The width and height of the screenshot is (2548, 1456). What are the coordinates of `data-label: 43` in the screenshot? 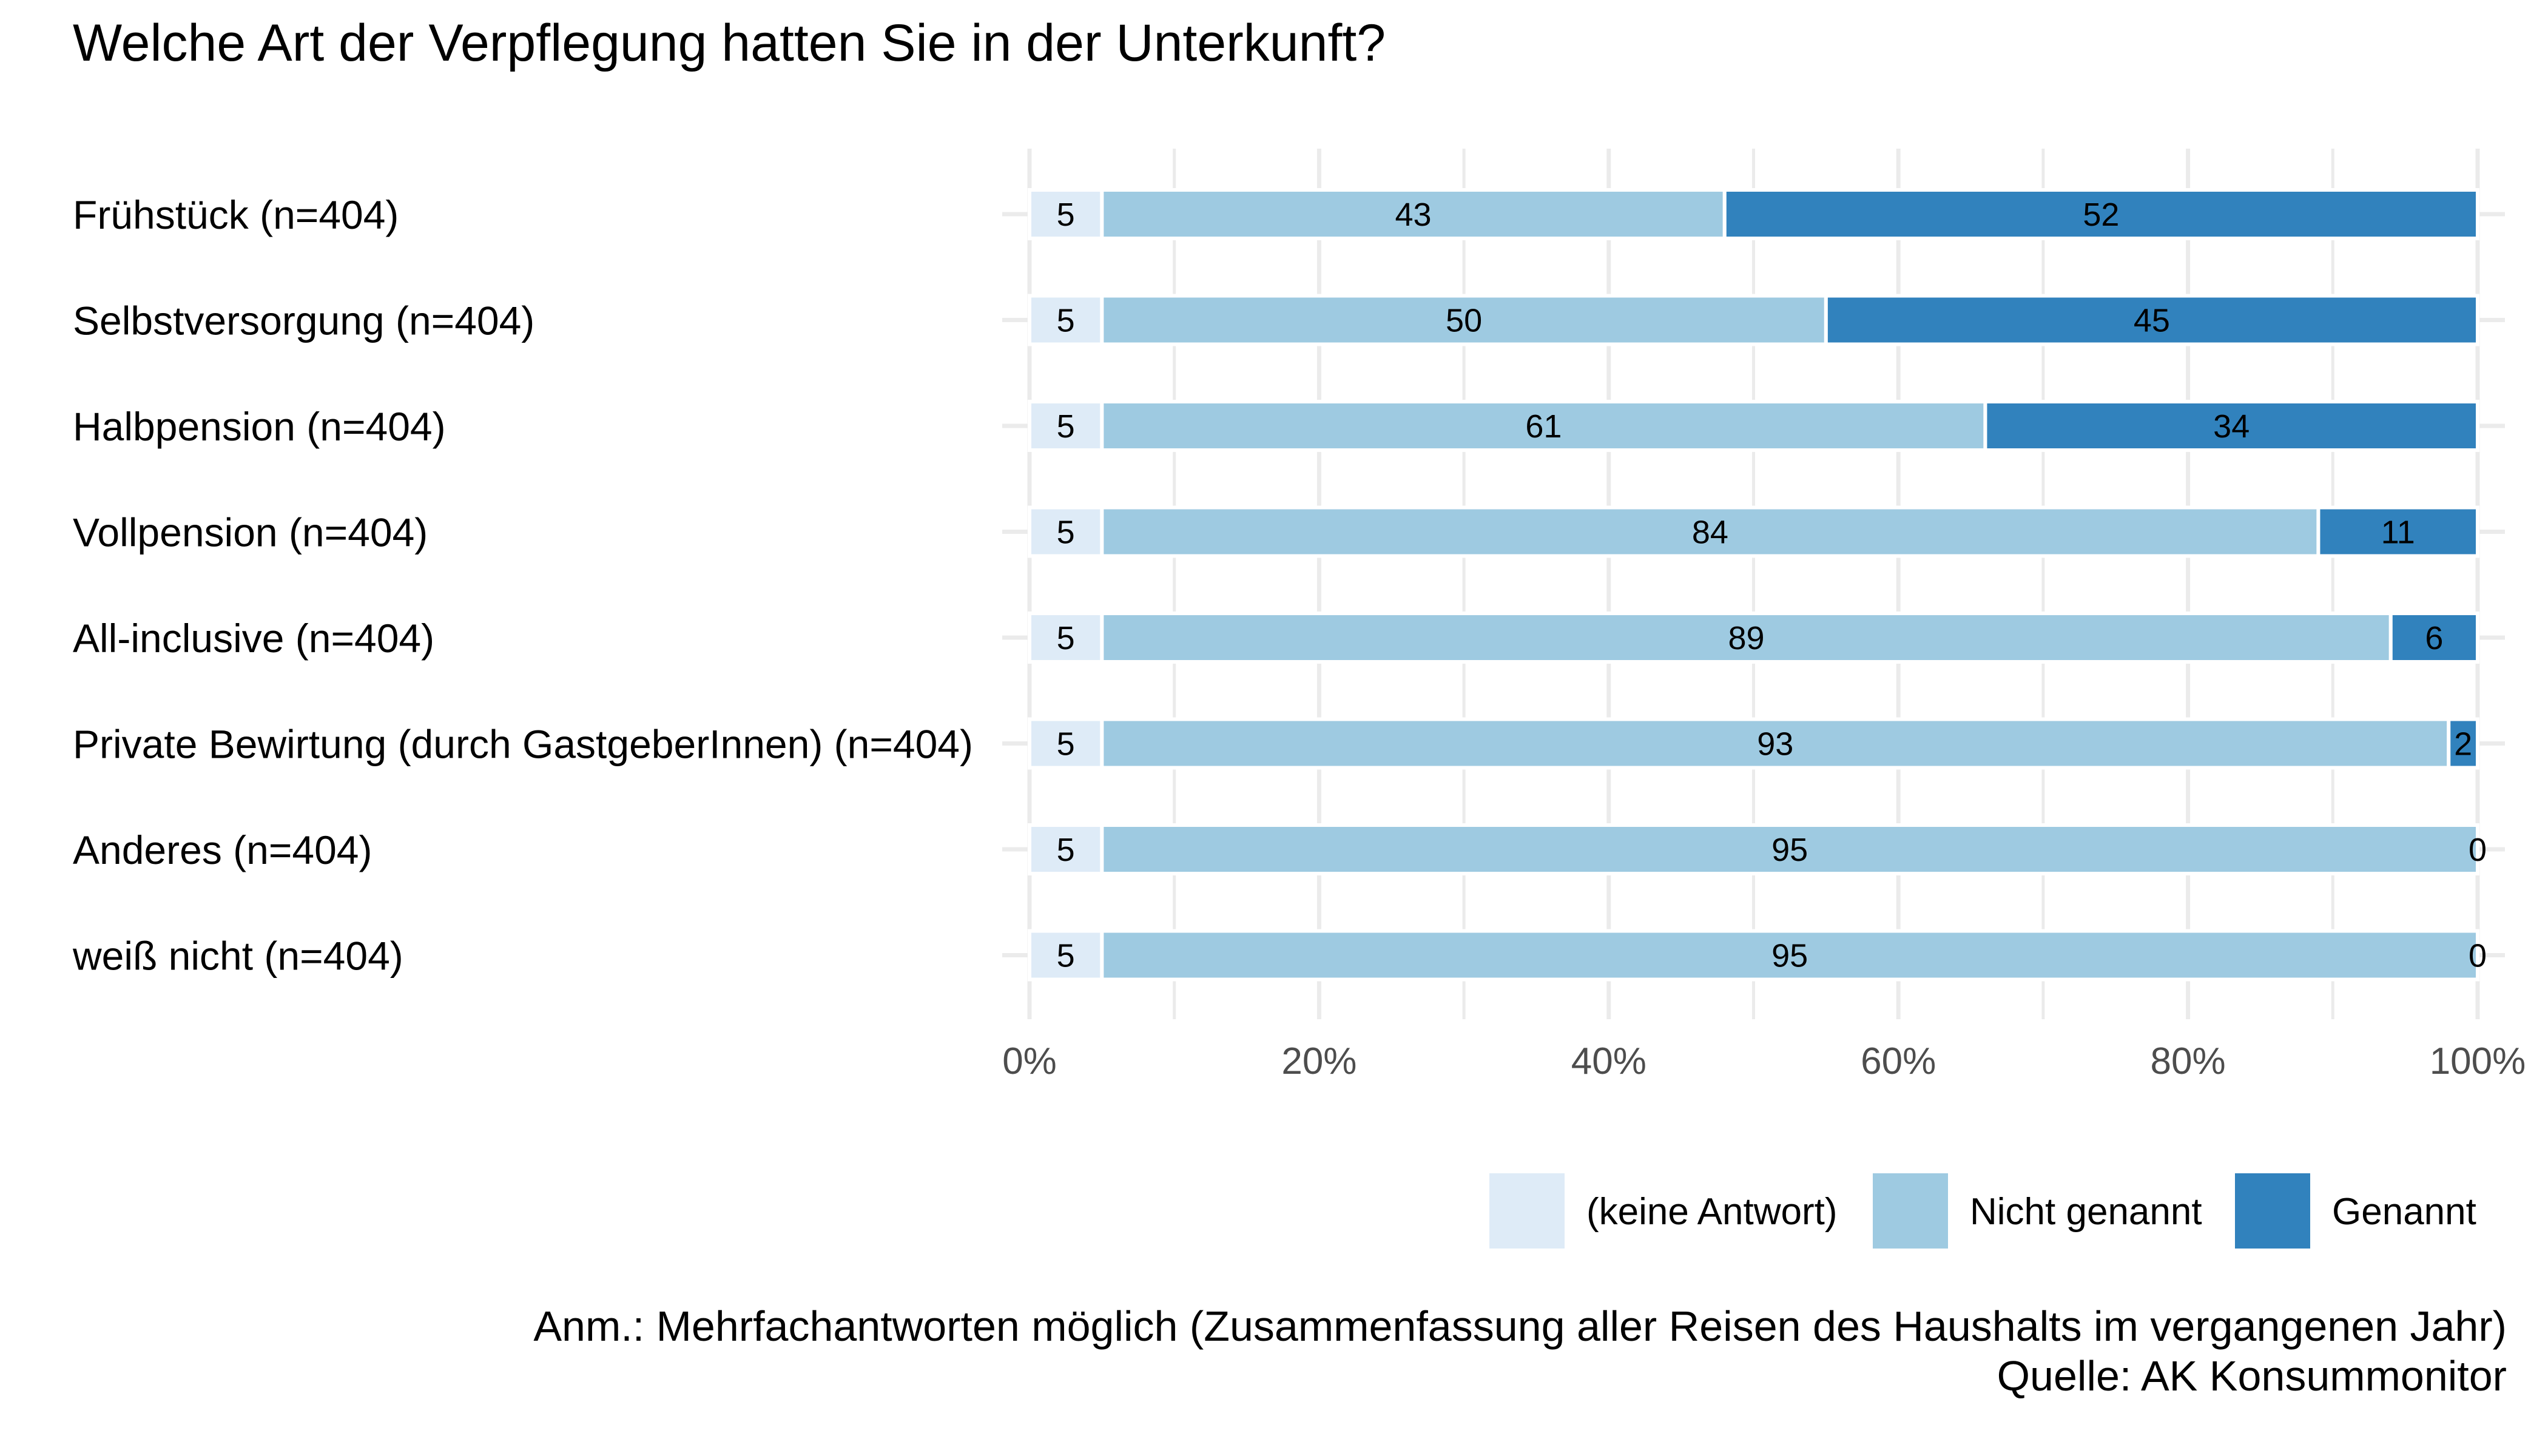 It's located at (1413, 215).